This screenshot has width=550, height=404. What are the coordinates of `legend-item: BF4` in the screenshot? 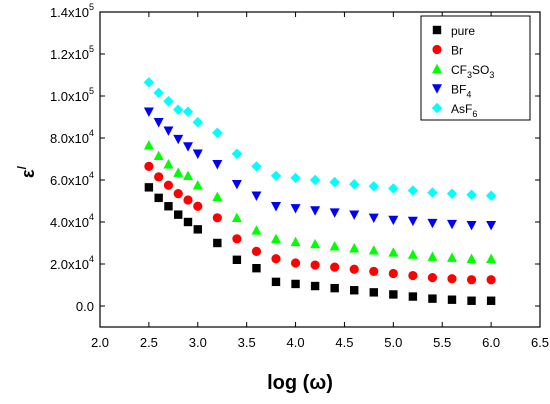 It's located at (451, 91).